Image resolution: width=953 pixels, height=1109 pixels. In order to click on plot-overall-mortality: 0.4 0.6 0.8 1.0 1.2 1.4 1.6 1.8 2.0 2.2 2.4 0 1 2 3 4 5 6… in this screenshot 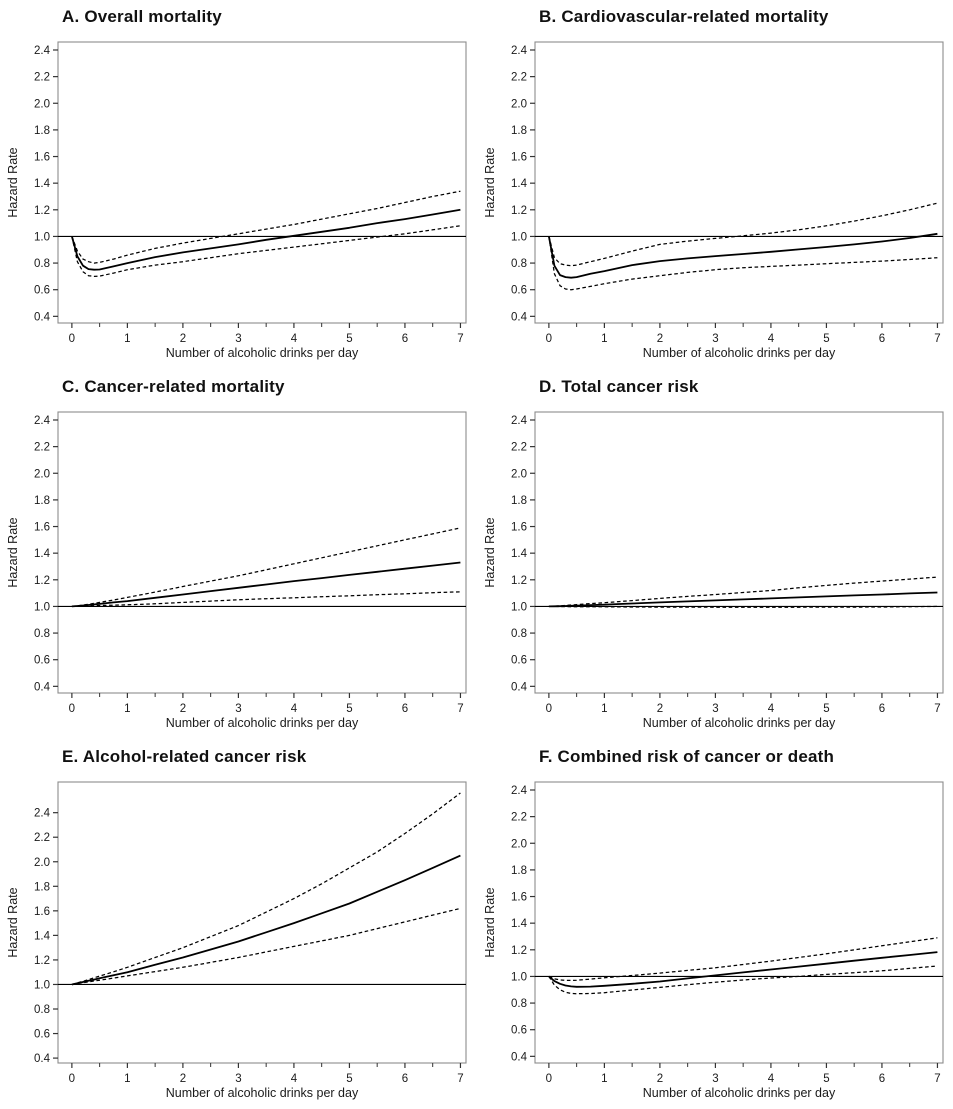, I will do `click(236, 200)`.